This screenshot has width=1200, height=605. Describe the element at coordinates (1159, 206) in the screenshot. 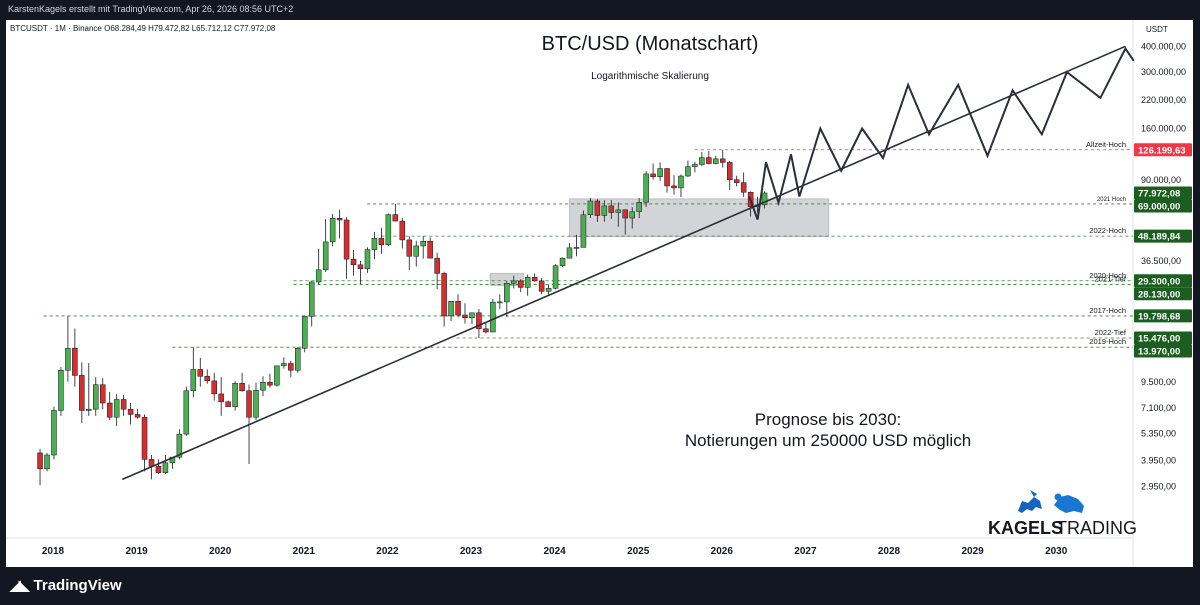

I see `price-badge-label-2: 69.000,00` at that location.